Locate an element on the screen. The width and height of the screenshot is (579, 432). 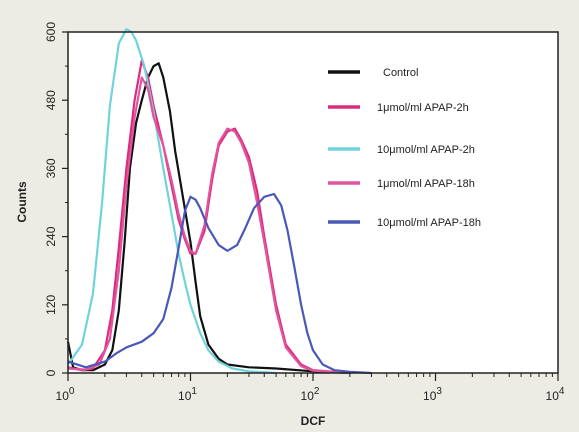
legend-label-3: 10μmol/ml APAP-2h is located at coordinates (426, 150).